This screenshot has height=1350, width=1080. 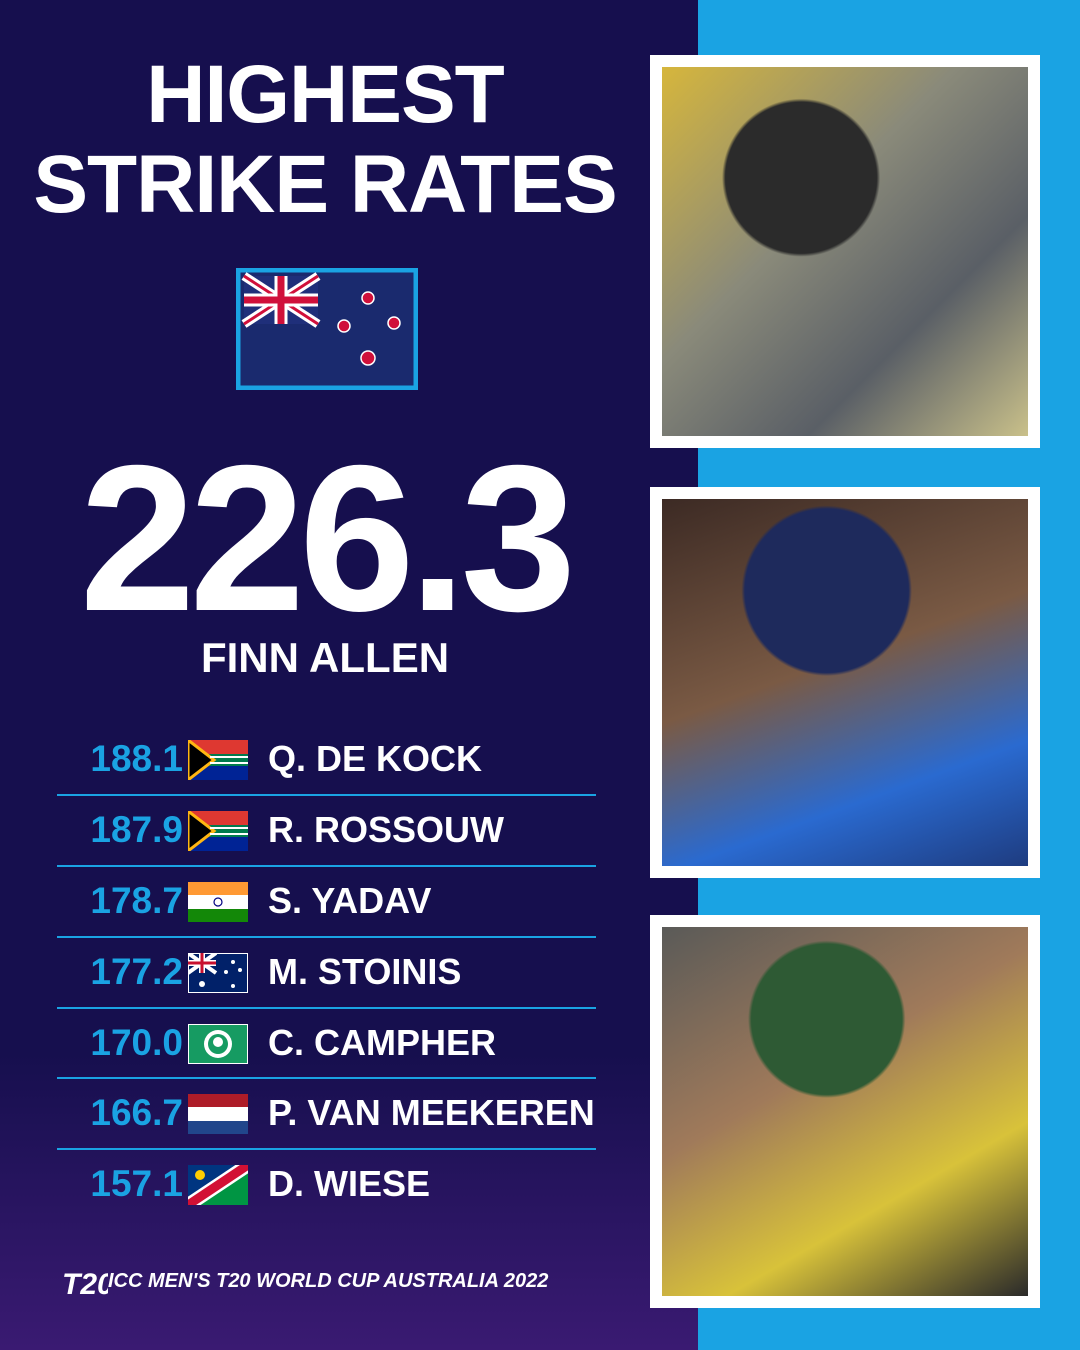 I want to click on row-name: M. STOINIS, so click(x=365, y=971).